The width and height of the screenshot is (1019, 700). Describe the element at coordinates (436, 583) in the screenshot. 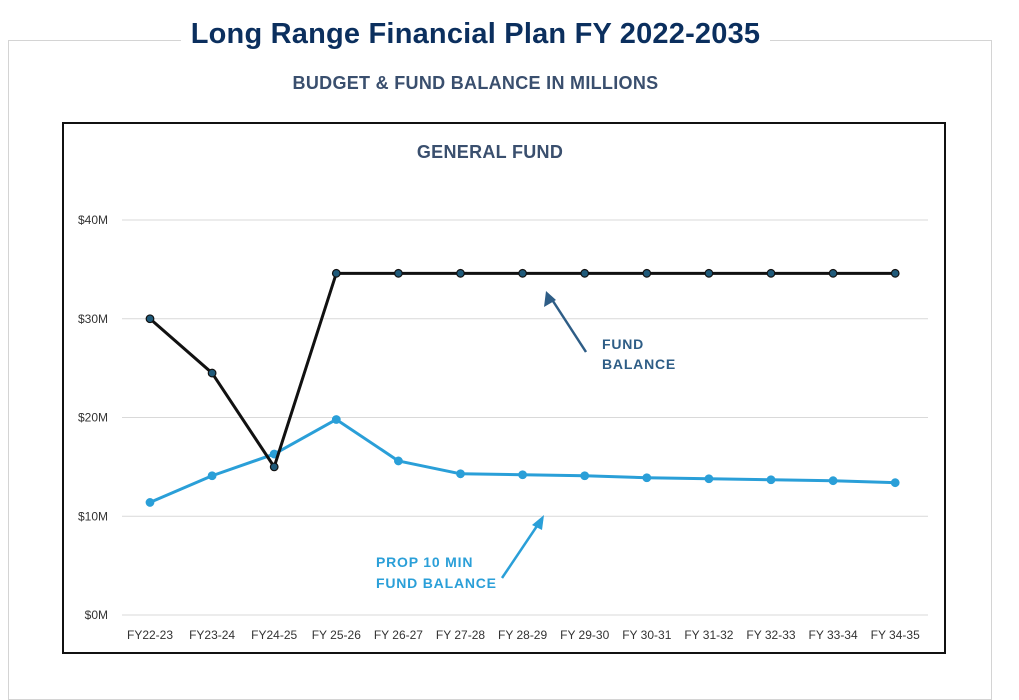

I see `prop10-annotation-line2: FUND BALANCE` at that location.